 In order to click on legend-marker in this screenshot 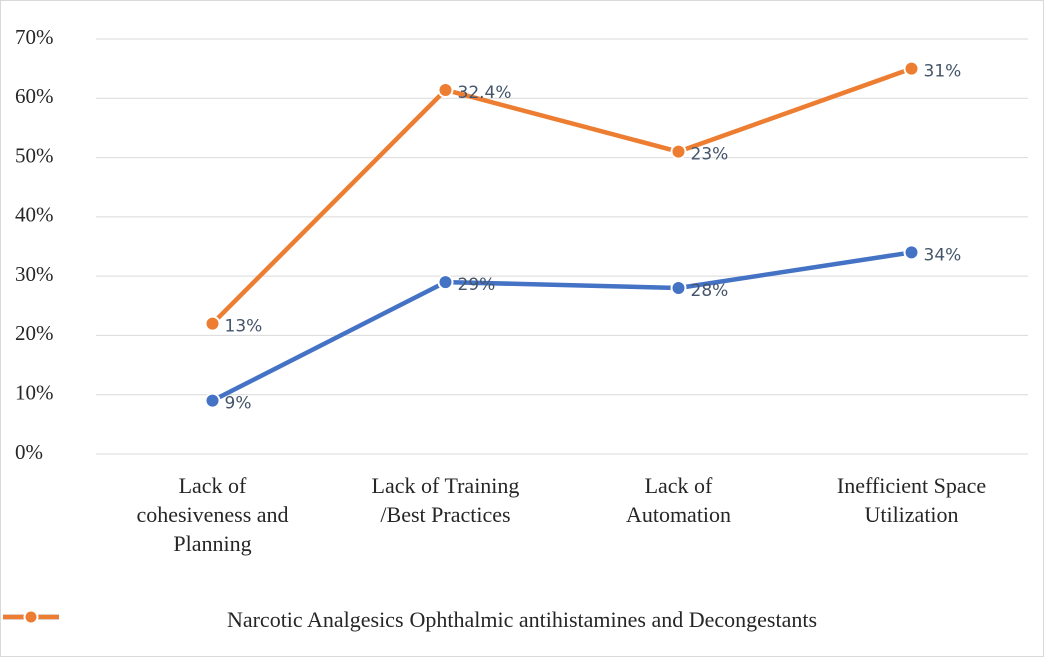, I will do `click(31, 617)`.